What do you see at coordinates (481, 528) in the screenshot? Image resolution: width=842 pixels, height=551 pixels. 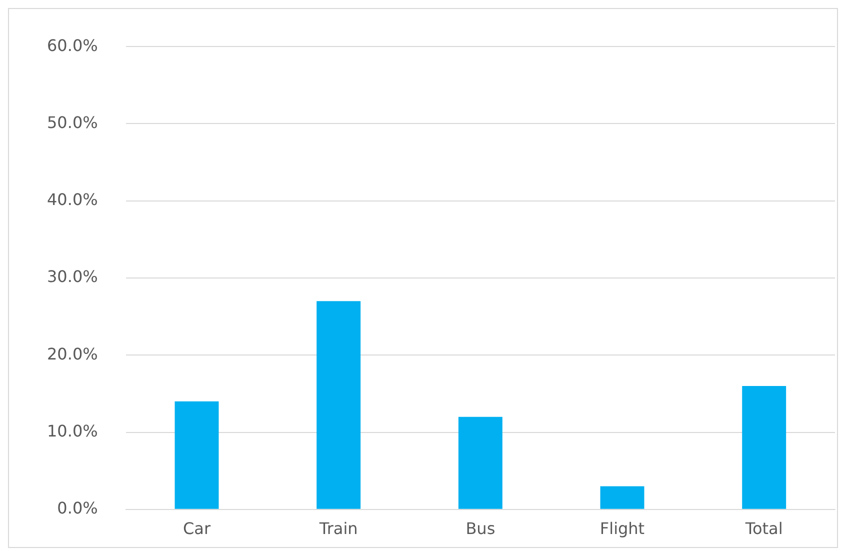 I see `x-tick-label: Bus` at bounding box center [481, 528].